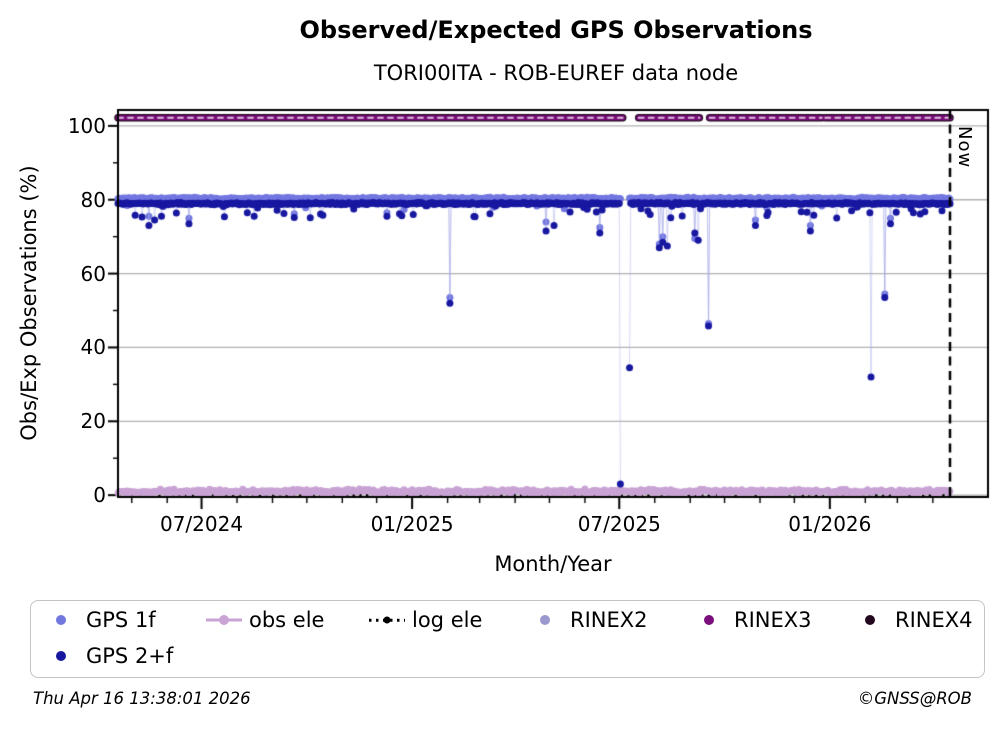 The width and height of the screenshot is (1008, 734). I want to click on gps-1f-marker-icon, so click(61, 620).